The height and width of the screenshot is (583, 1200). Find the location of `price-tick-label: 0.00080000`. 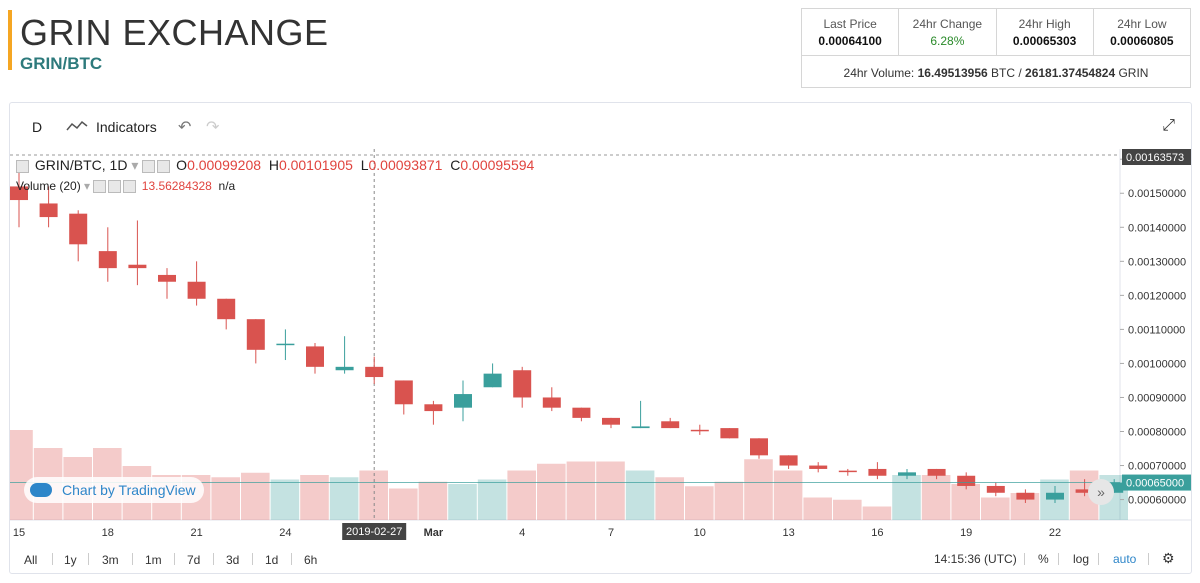

price-tick-label: 0.00080000 is located at coordinates (1157, 433).